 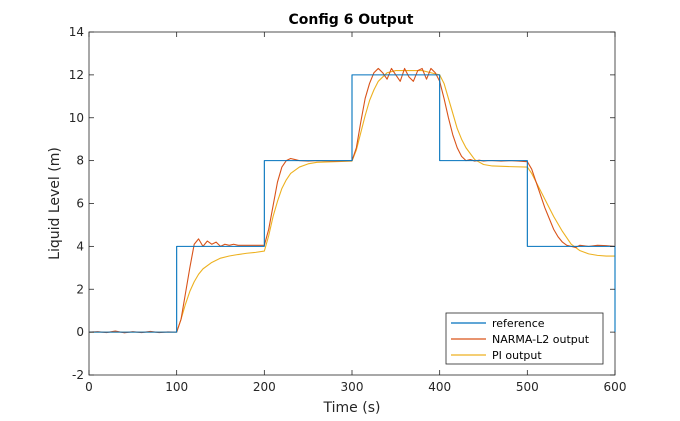 I want to click on legend: reference NARMA-L2 output PI output, so click(x=524, y=338).